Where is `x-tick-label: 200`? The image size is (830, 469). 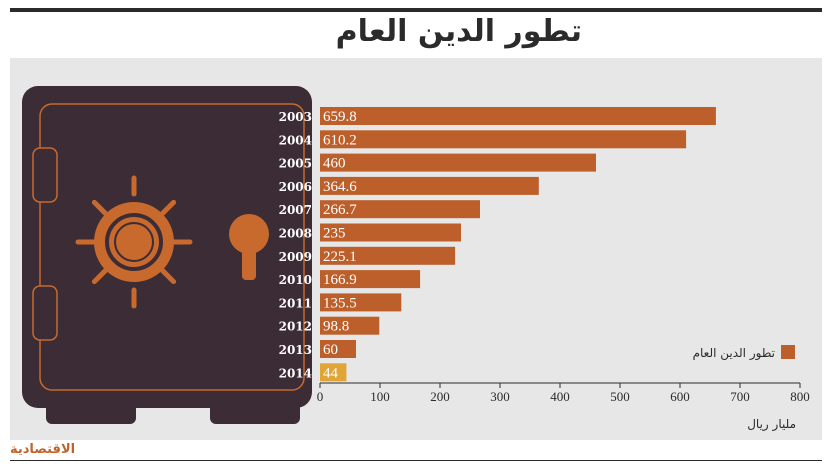
x-tick-label: 200 is located at coordinates (440, 396).